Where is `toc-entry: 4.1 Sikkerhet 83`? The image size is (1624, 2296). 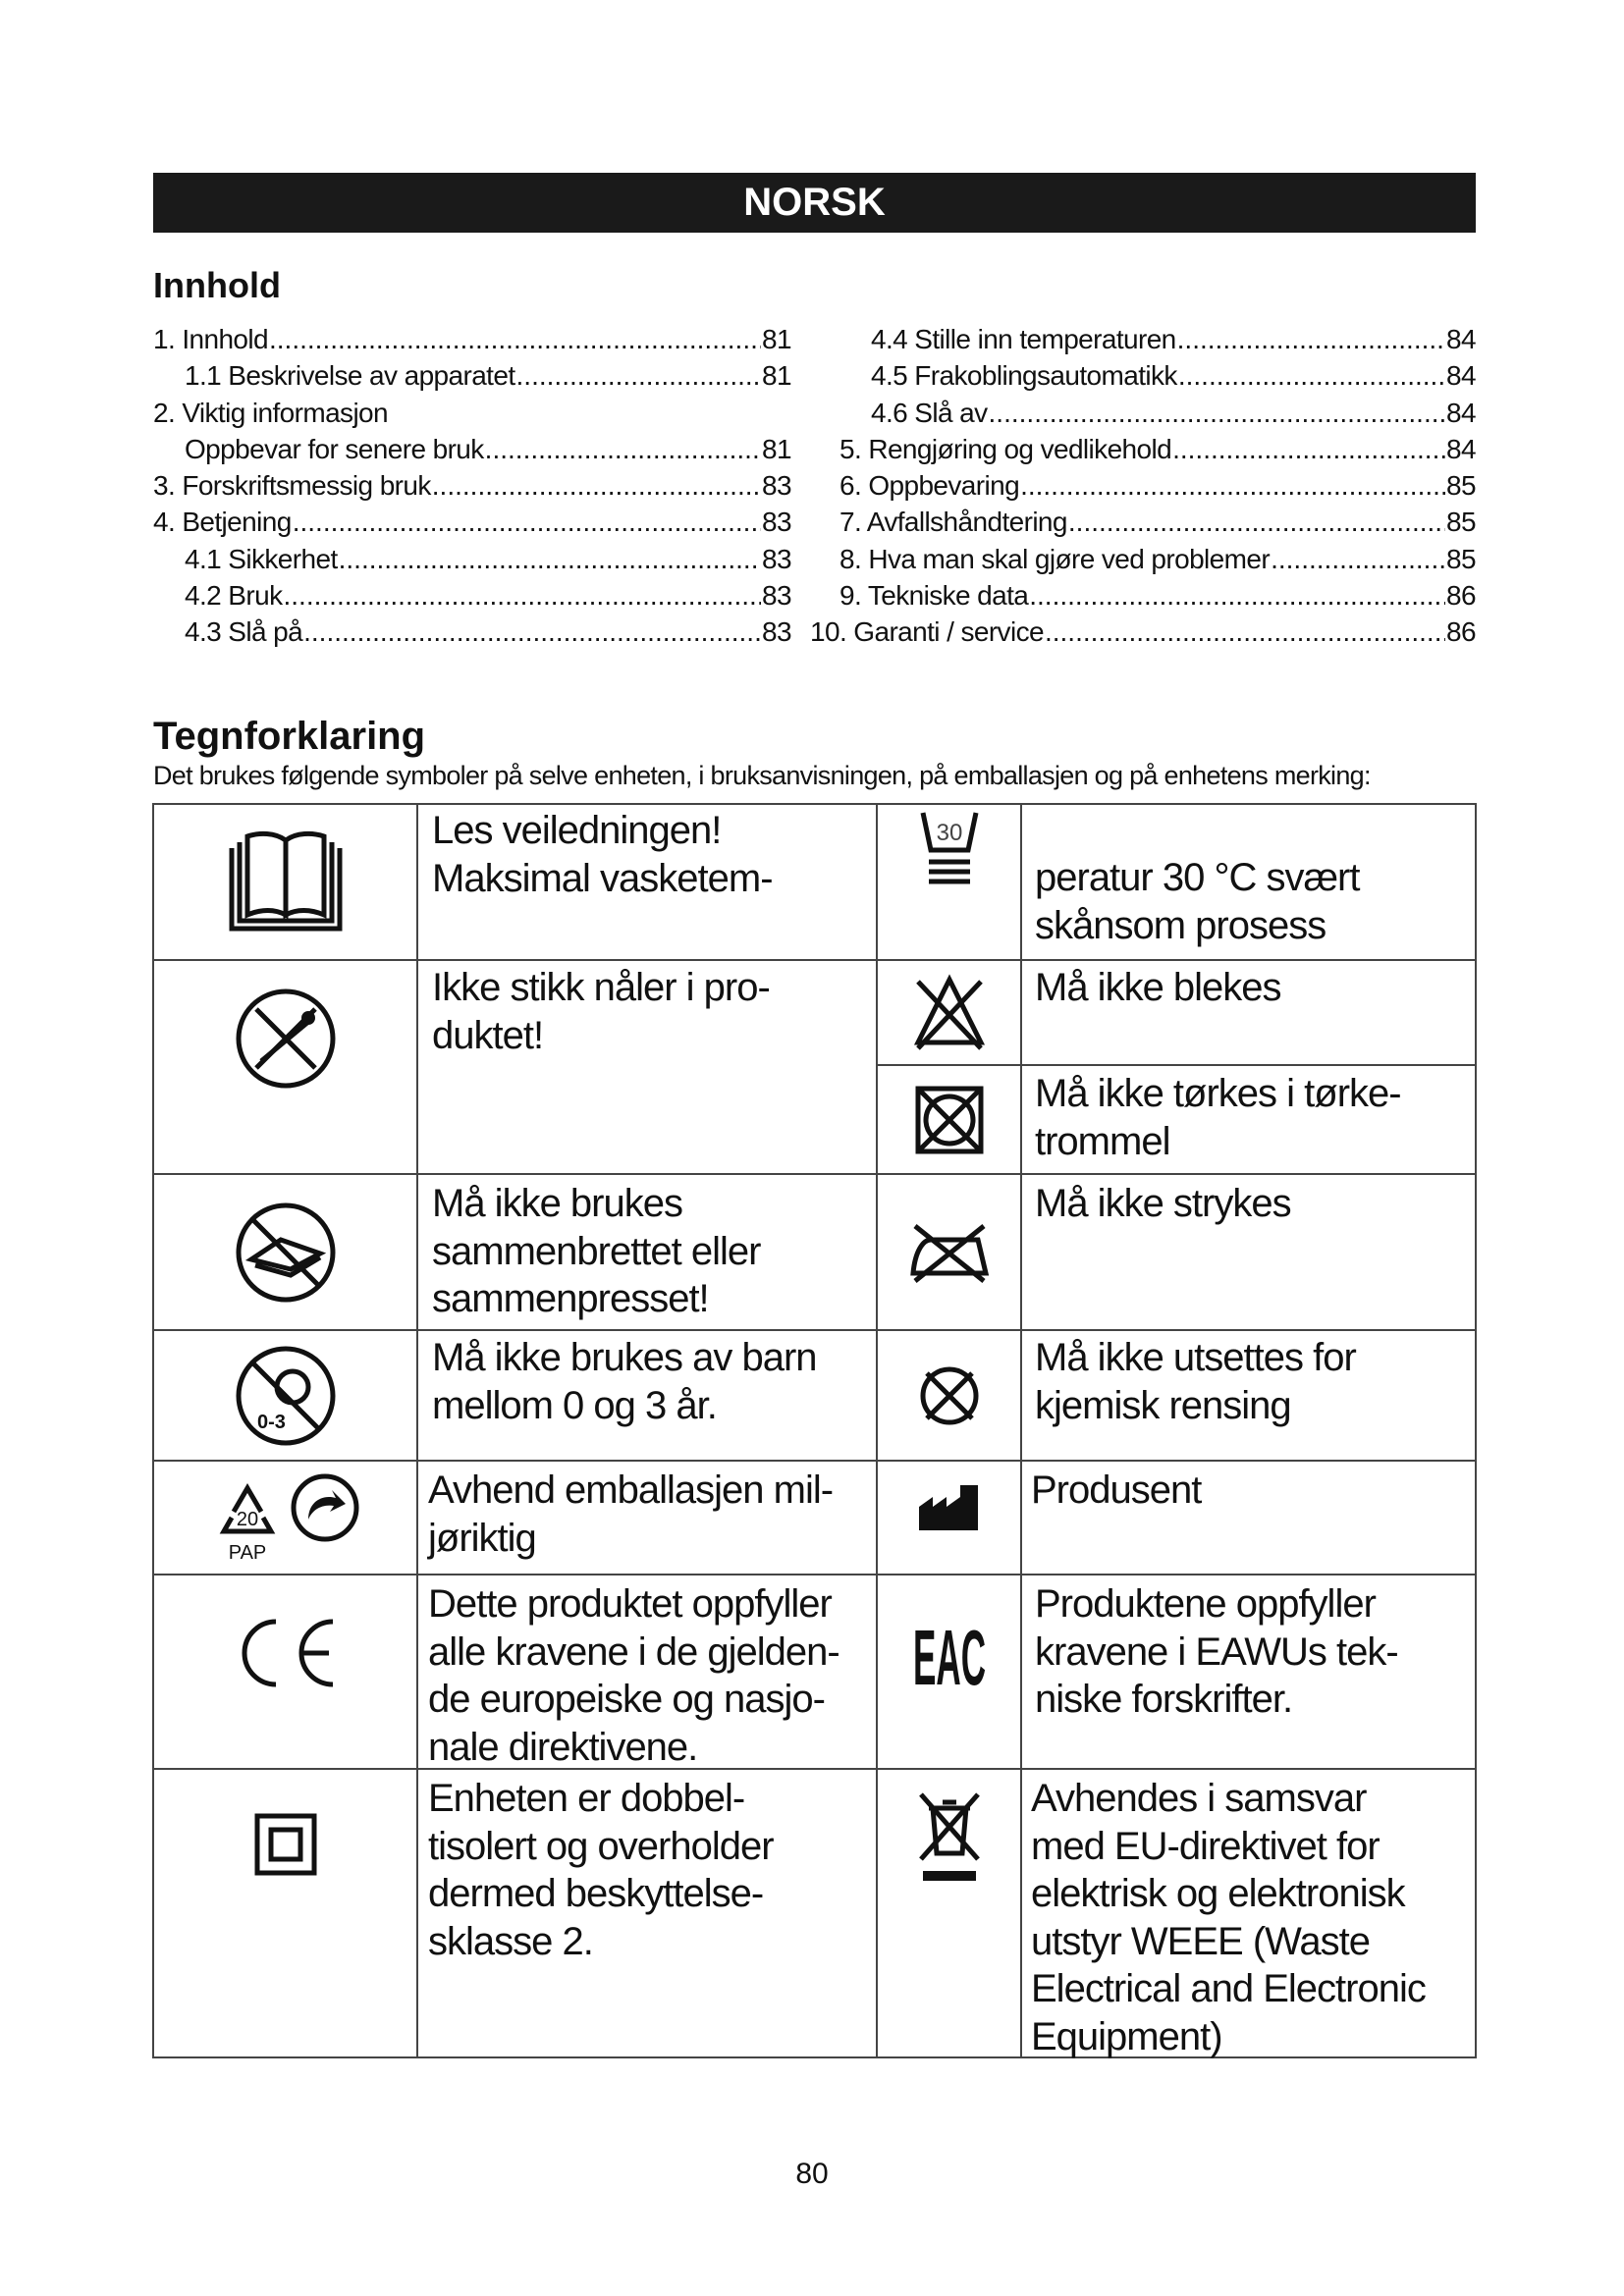
toc-entry: 4.1 Sikkerhet 83 is located at coordinates (472, 561).